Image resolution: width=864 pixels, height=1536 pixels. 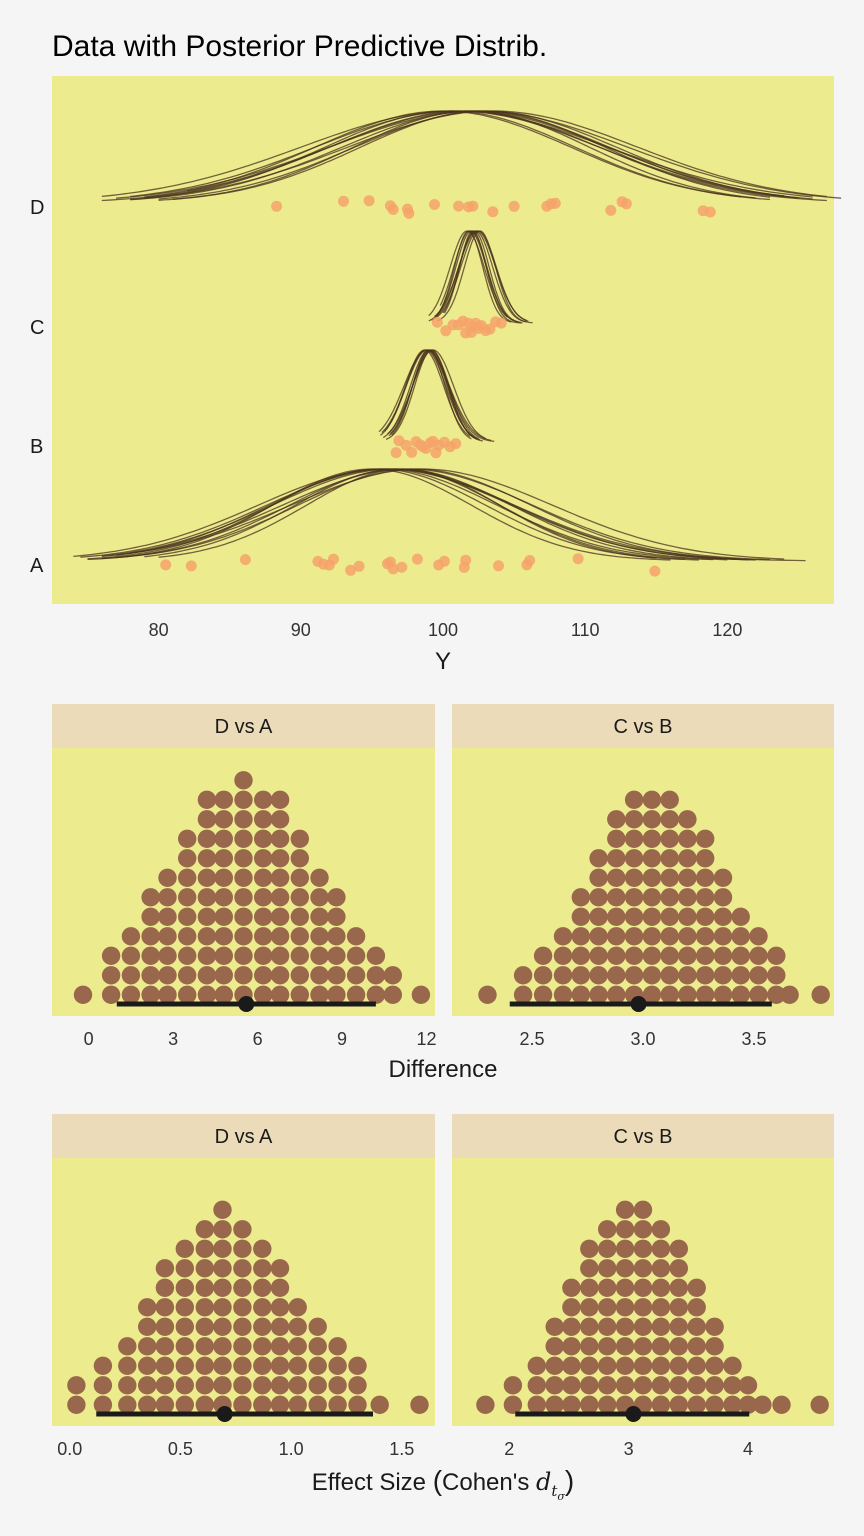 I want to click on posterior-curve-d, so click(x=464, y=155).